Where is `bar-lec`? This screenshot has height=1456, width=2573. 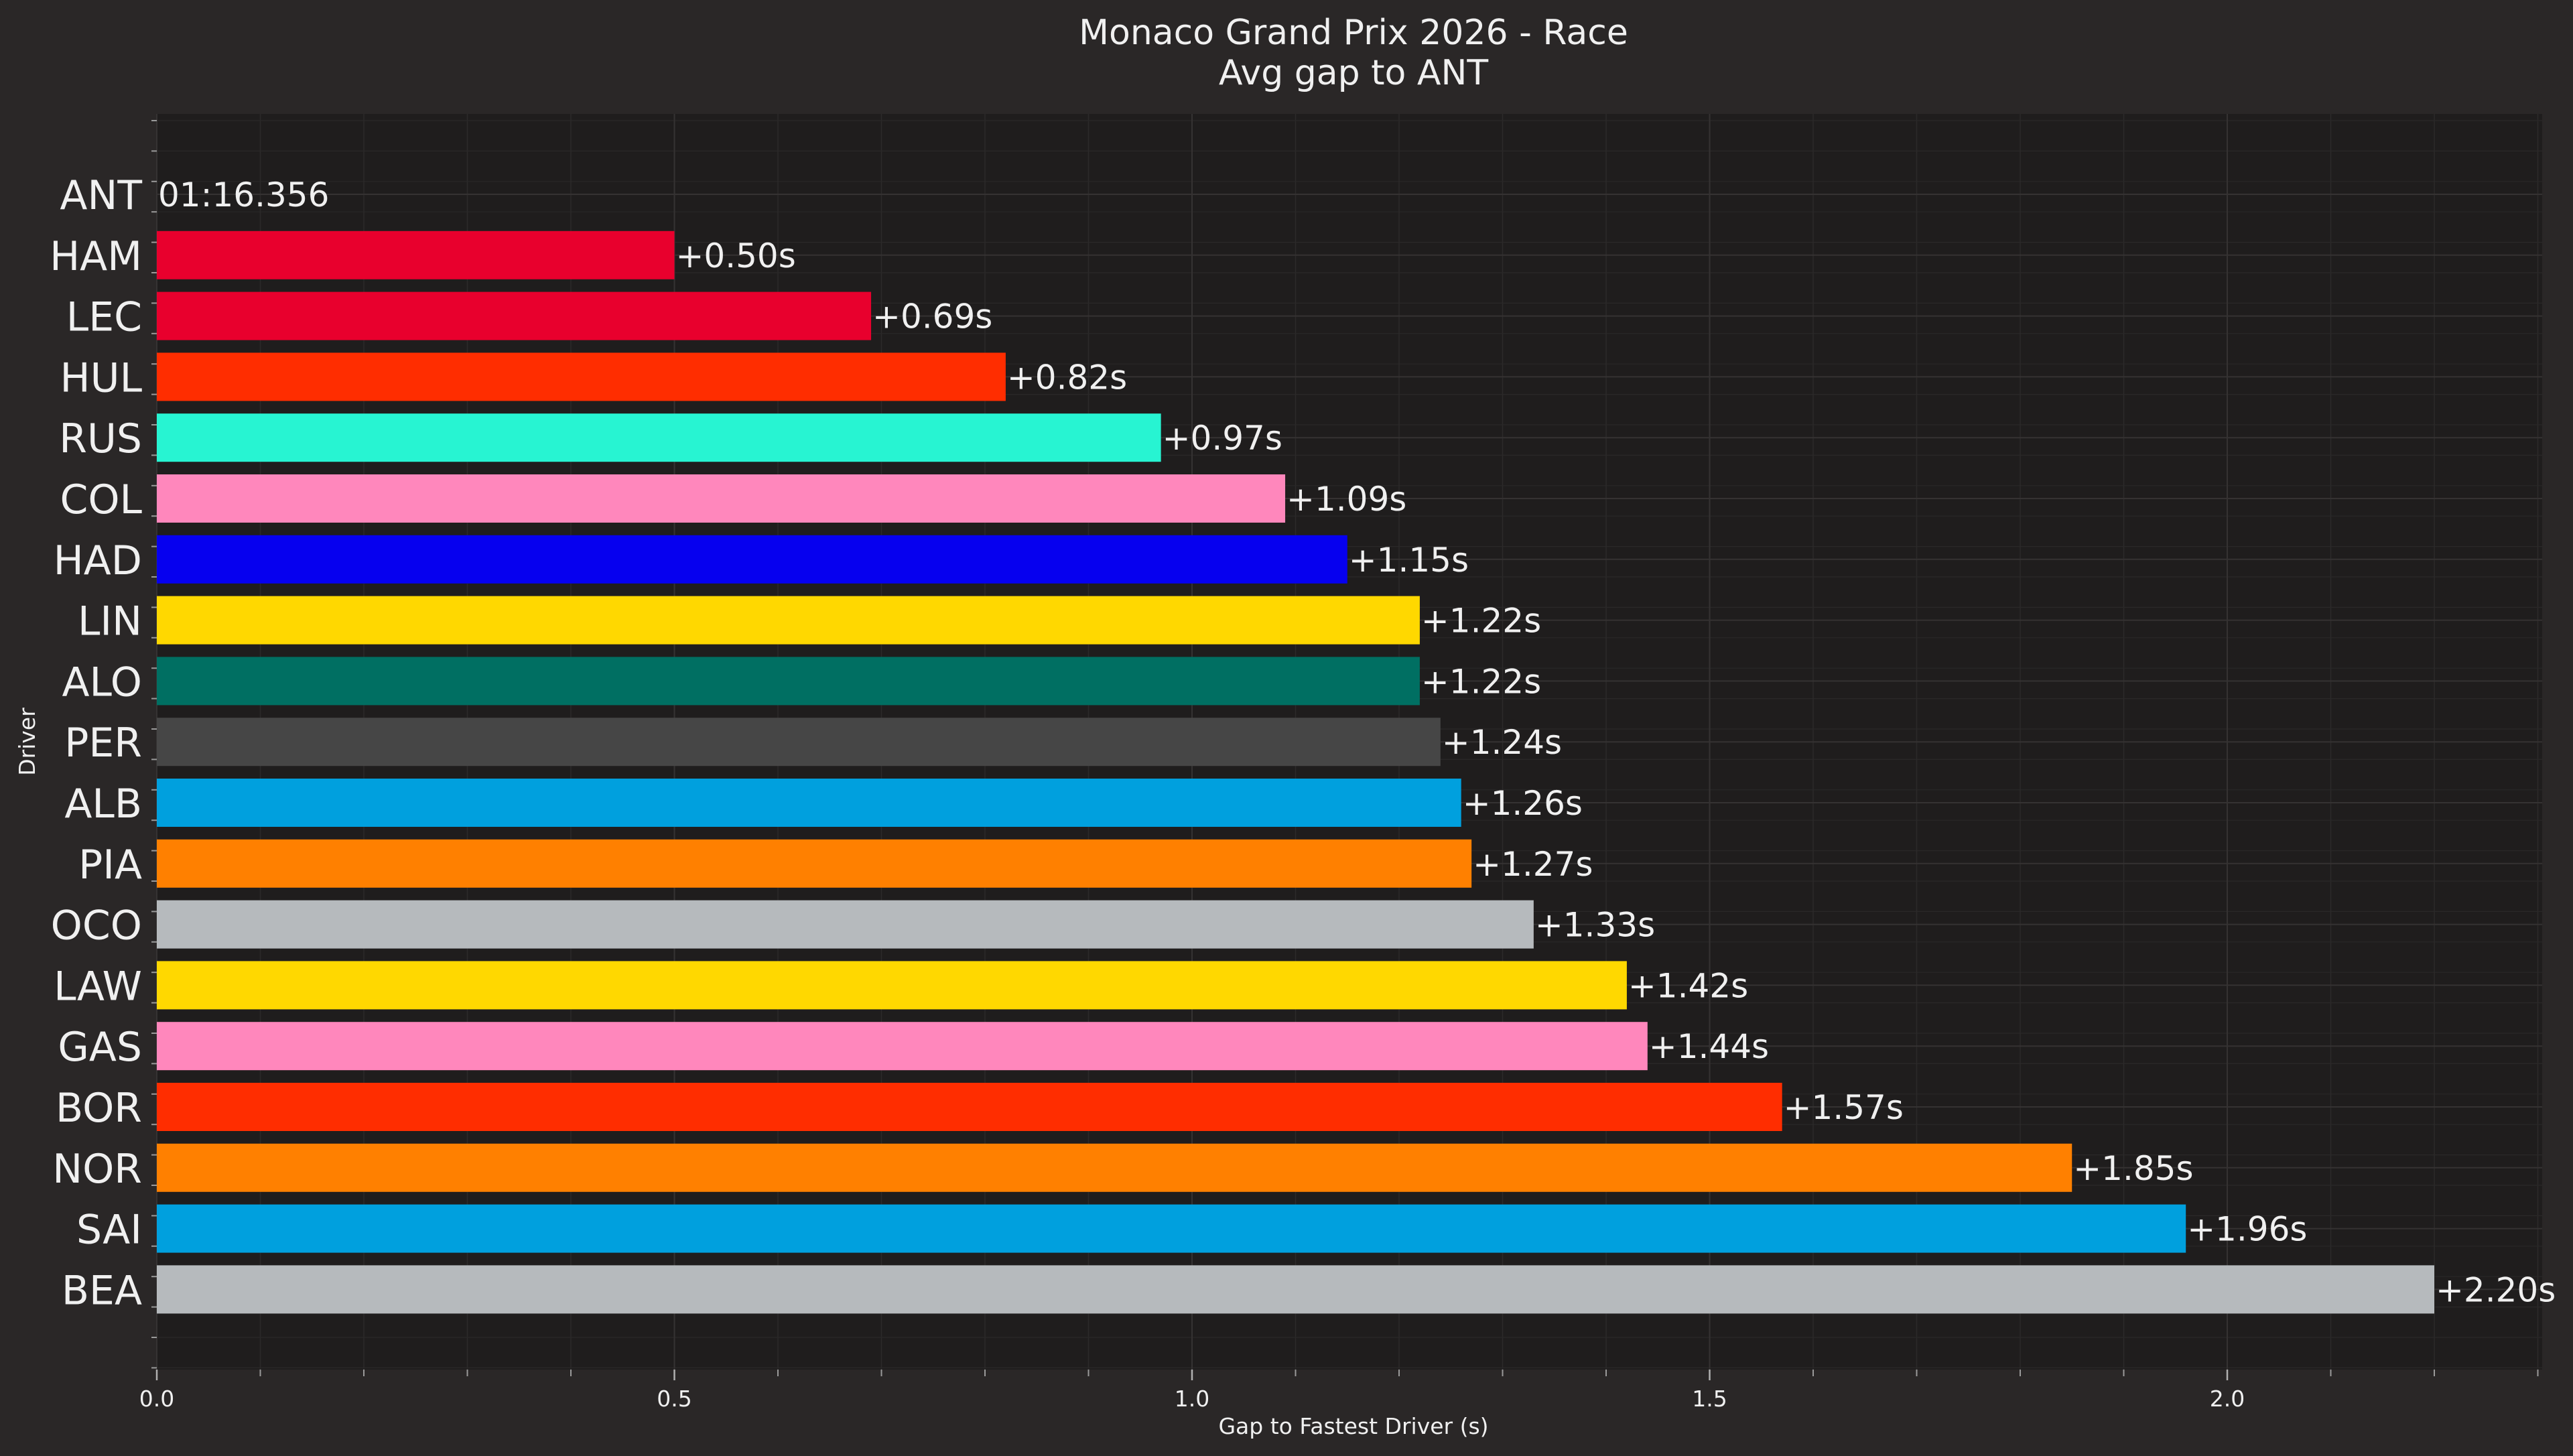 bar-lec is located at coordinates (514, 315).